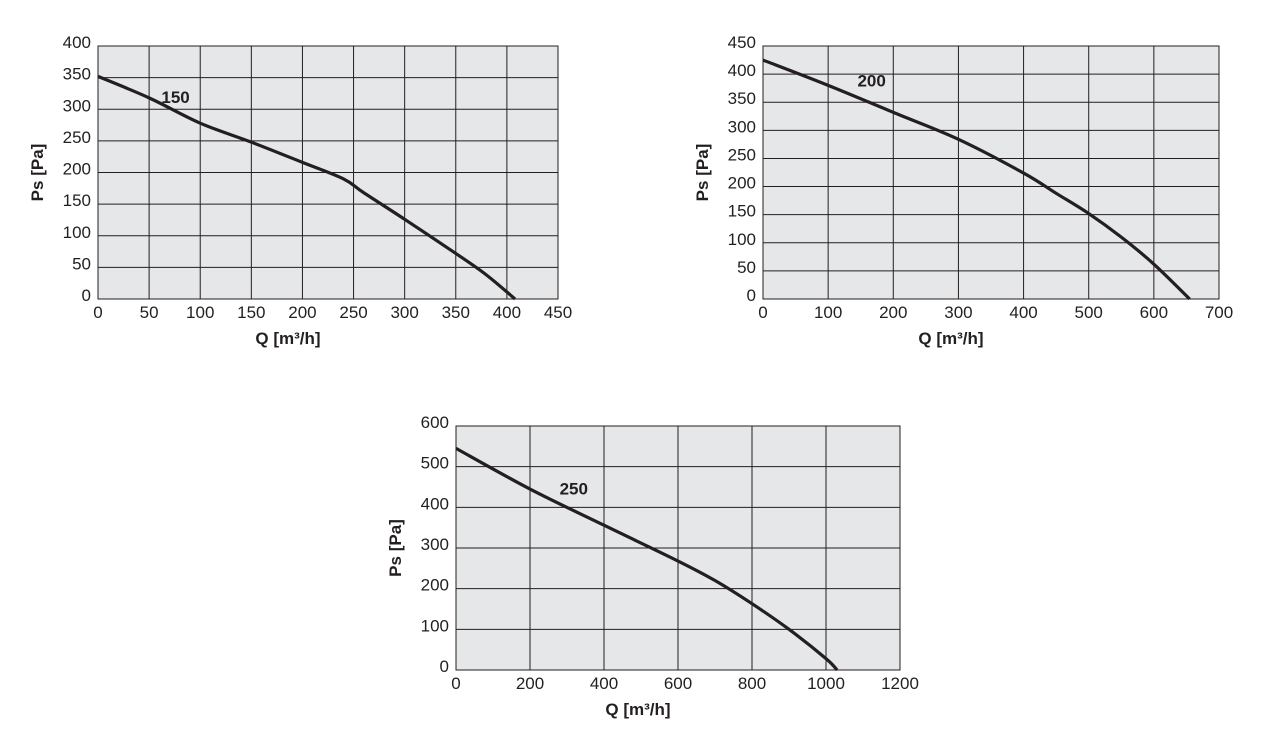  I want to click on x-tick-label: 50, so click(149, 312).